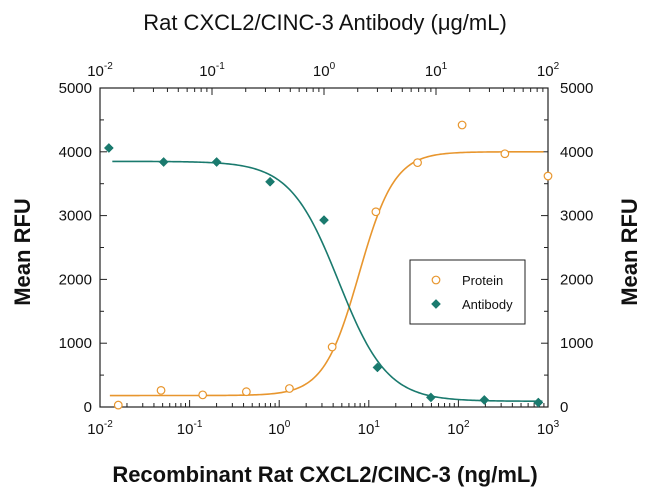  What do you see at coordinates (436, 70) in the screenshot?
I see `top-x-tick-label: 10¹` at bounding box center [436, 70].